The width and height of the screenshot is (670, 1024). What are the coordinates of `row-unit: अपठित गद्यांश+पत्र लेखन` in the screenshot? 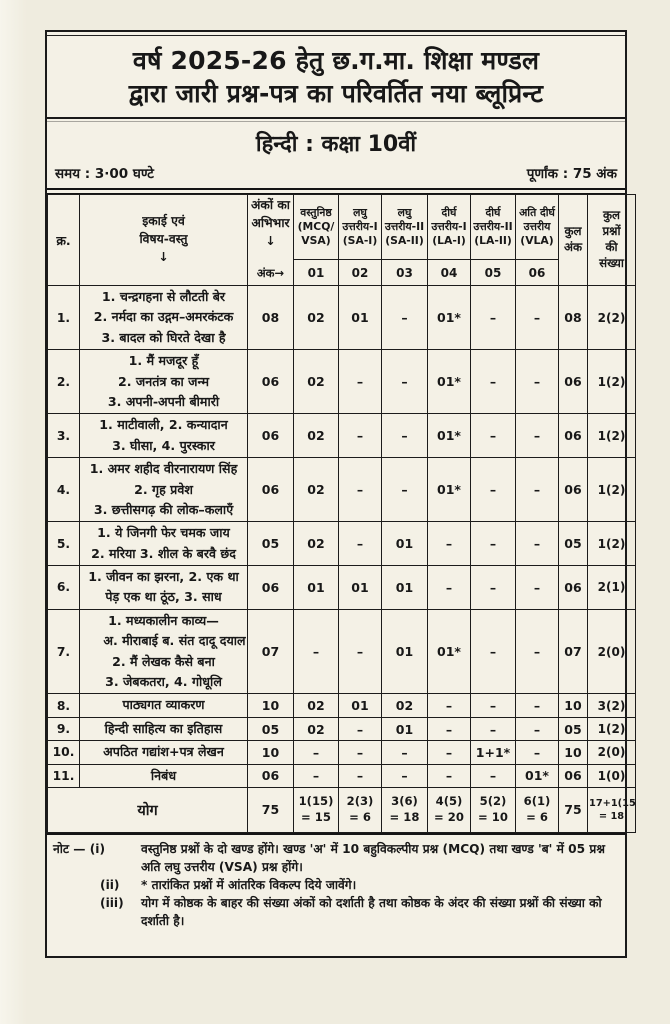 It's located at (163, 752).